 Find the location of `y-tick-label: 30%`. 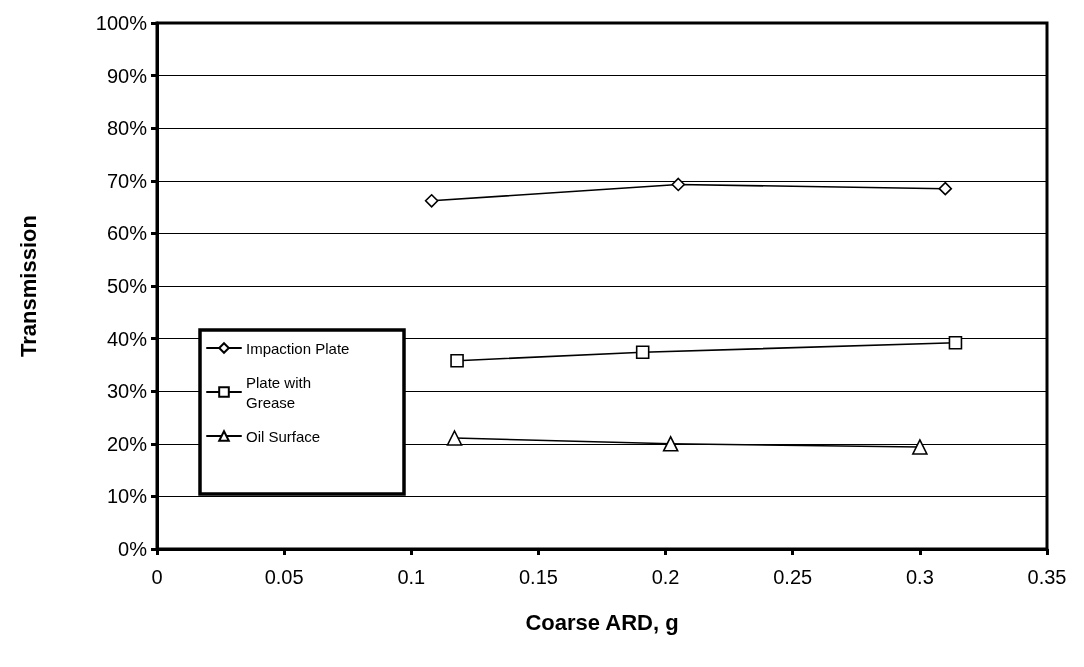

y-tick-label: 30% is located at coordinates (127, 391).